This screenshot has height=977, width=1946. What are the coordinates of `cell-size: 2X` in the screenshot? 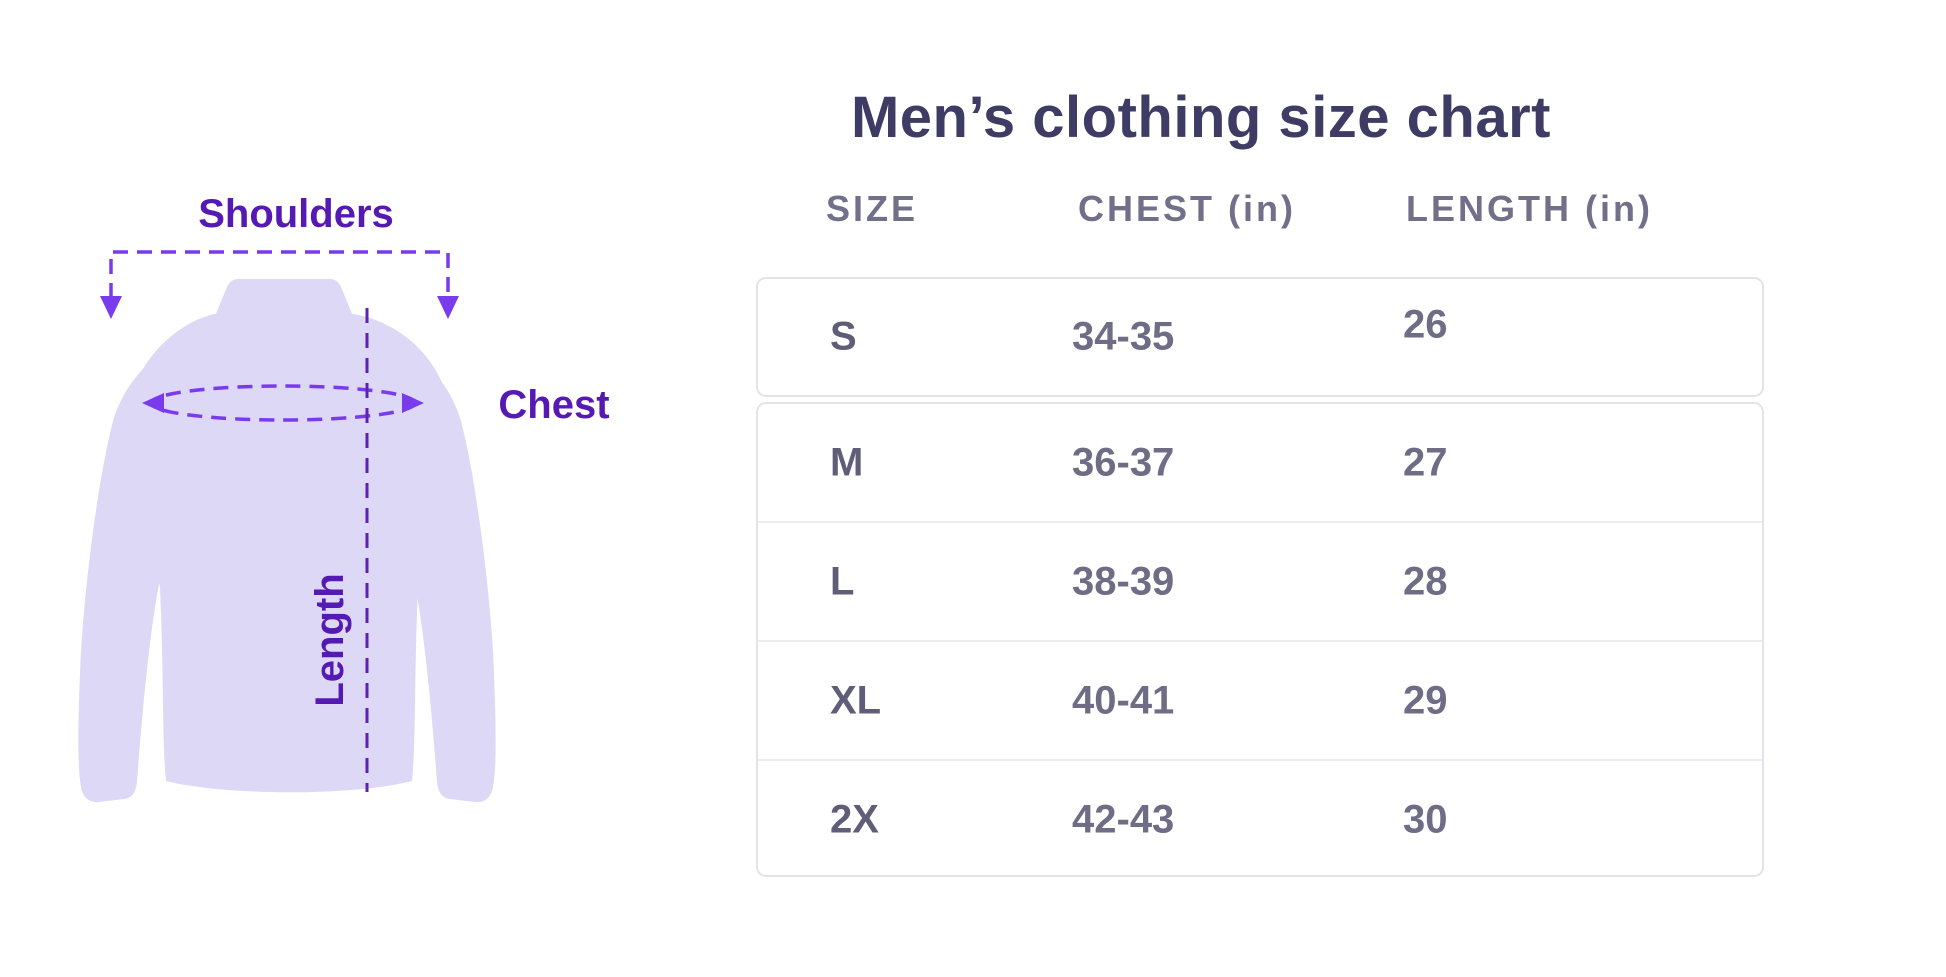 It's located at (854, 819).